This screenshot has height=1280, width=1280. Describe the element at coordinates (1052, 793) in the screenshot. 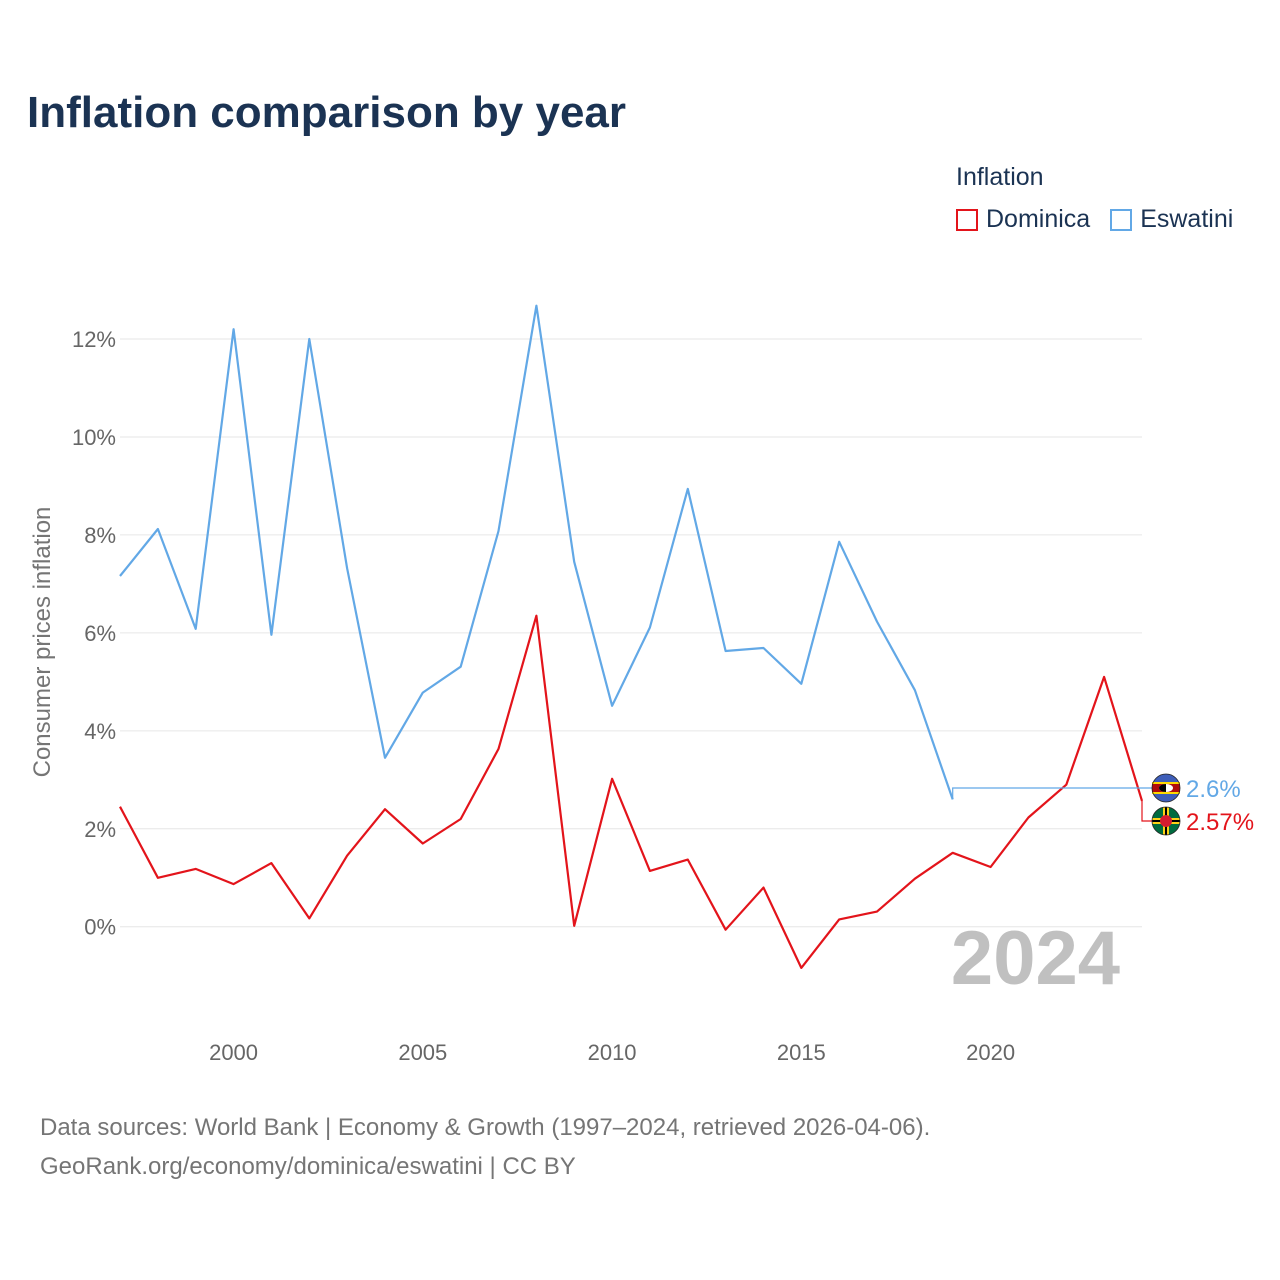

I see `connector-eswatini` at that location.